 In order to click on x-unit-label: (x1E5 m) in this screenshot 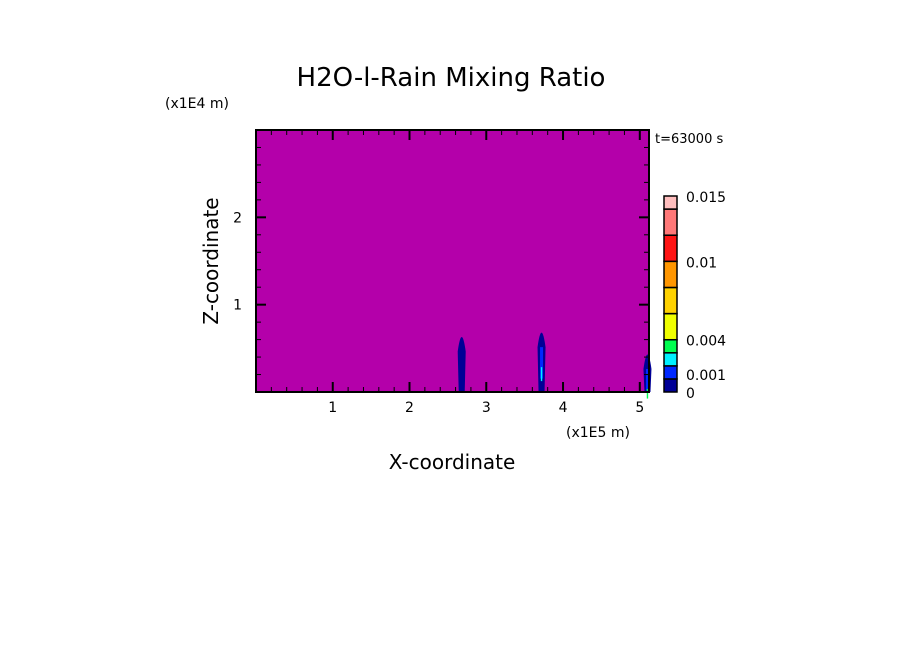, I will do `click(598, 433)`.